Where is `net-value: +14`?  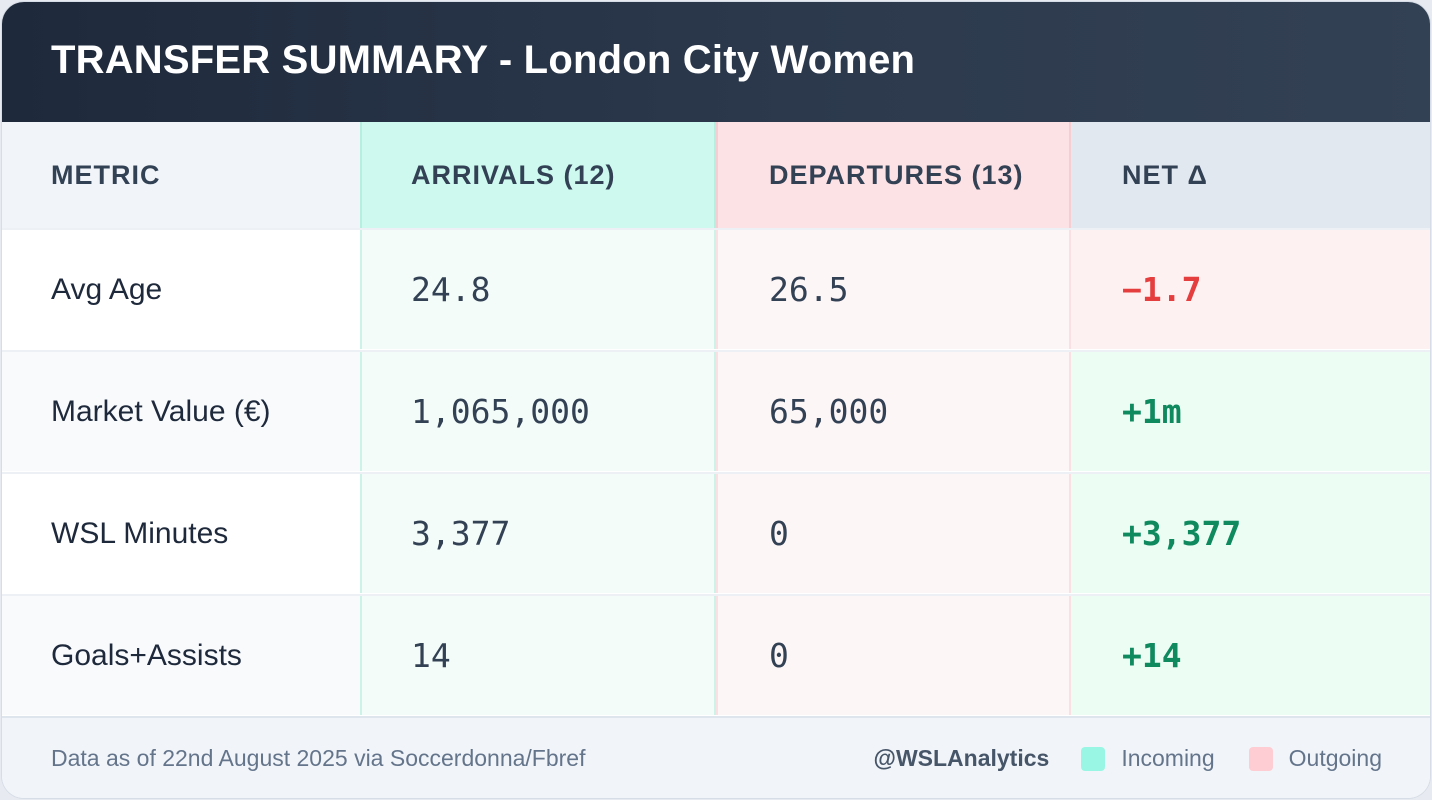
net-value: +14 is located at coordinates (1250, 655).